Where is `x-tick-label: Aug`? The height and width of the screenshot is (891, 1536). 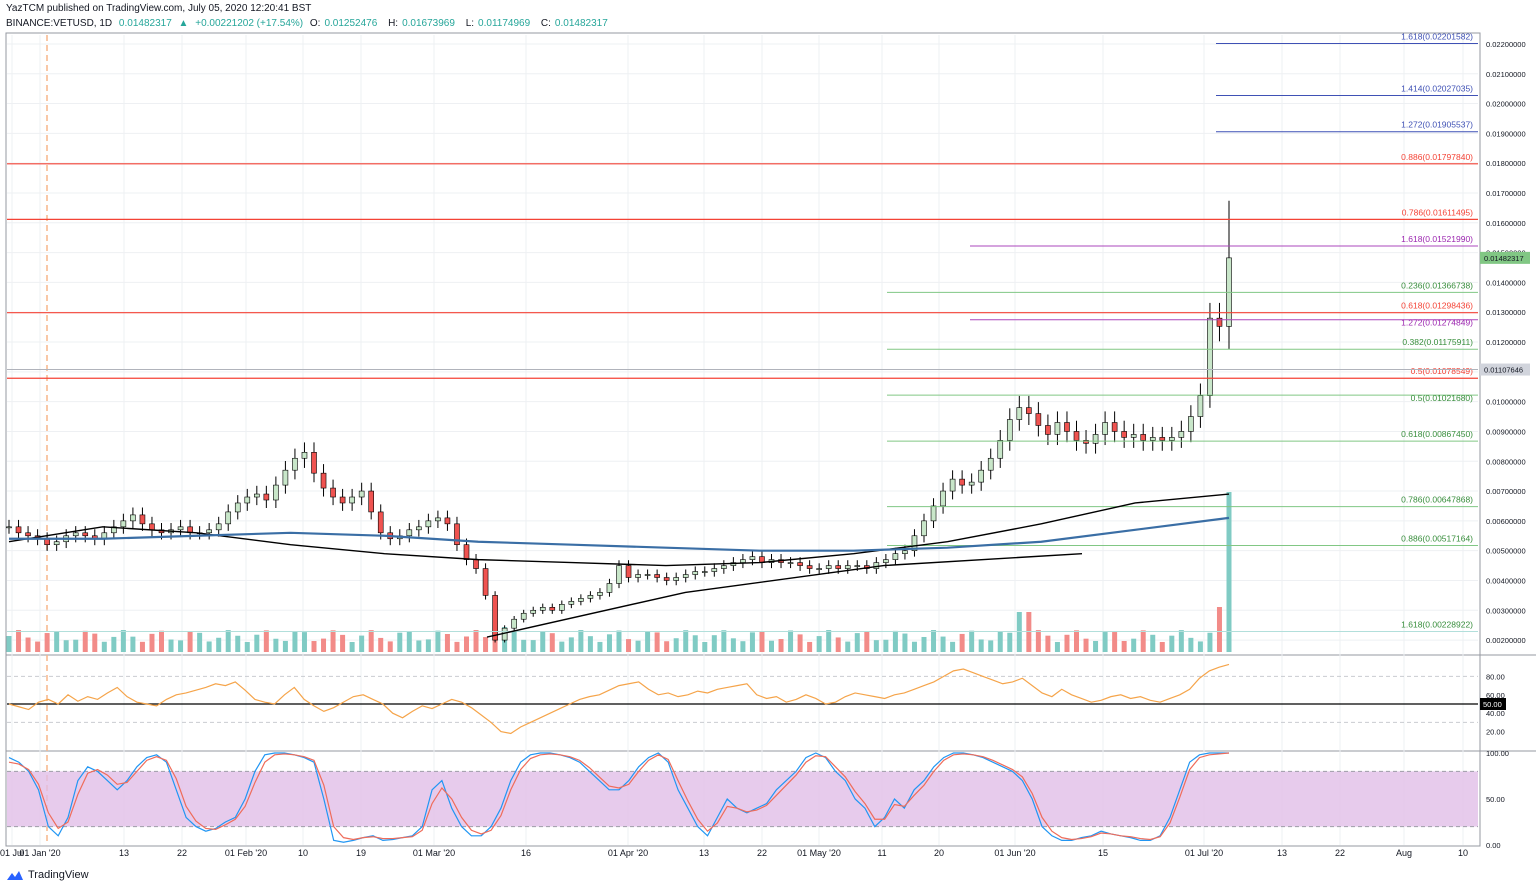
x-tick-label: Aug is located at coordinates (1404, 853).